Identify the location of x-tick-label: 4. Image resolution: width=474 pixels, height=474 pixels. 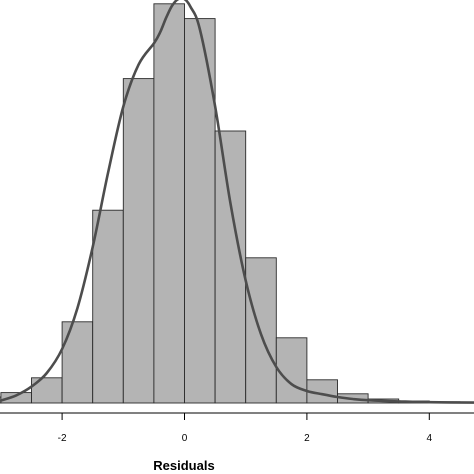
(430, 438).